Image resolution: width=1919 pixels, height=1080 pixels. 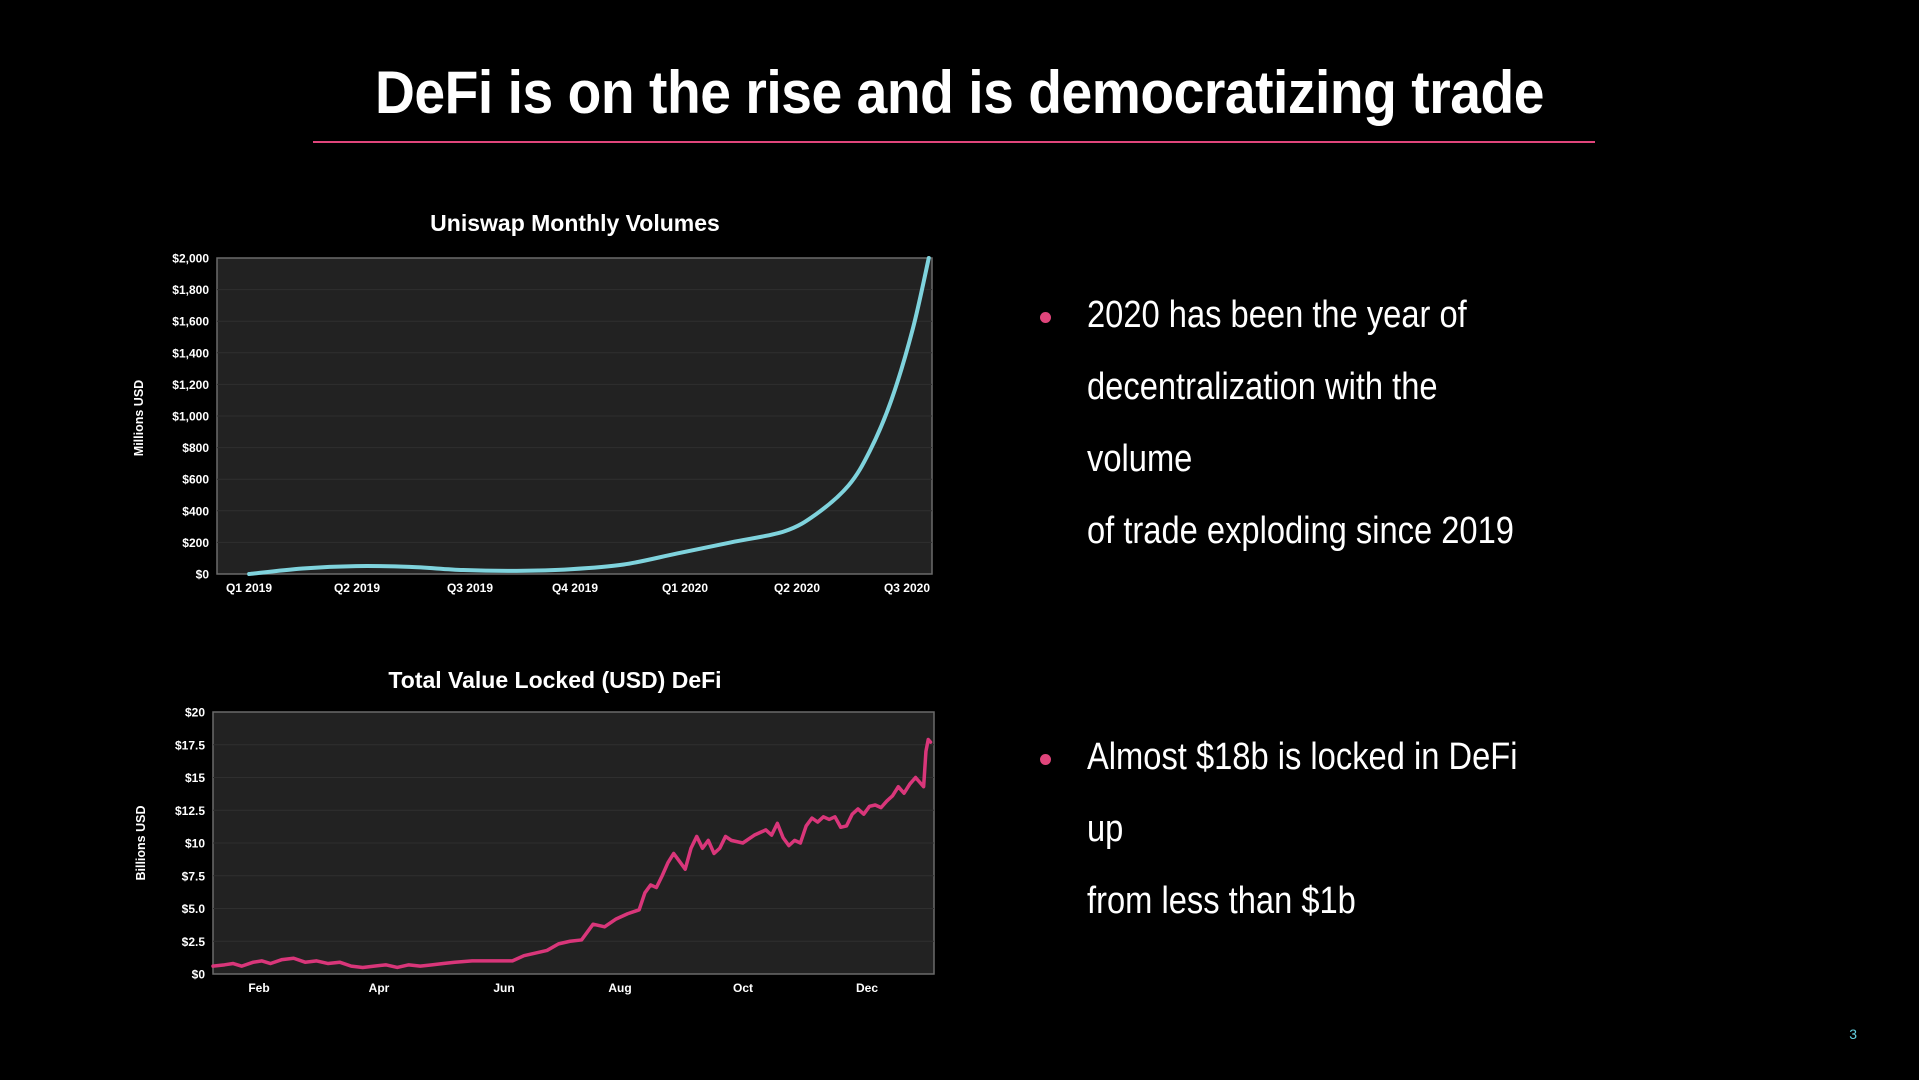 What do you see at coordinates (1853, 1034) in the screenshot?
I see `page-number: 3` at bounding box center [1853, 1034].